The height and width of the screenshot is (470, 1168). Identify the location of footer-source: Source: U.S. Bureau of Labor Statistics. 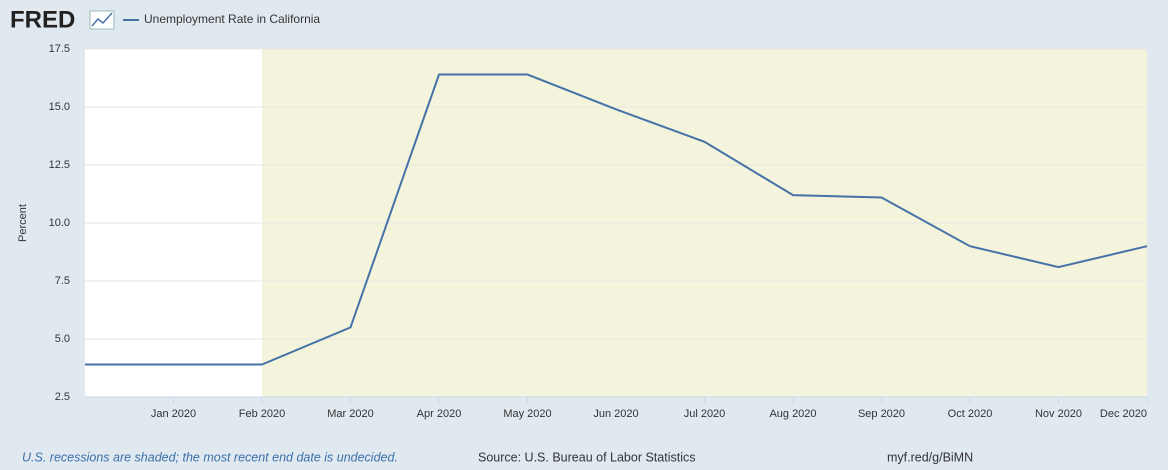
(586, 457).